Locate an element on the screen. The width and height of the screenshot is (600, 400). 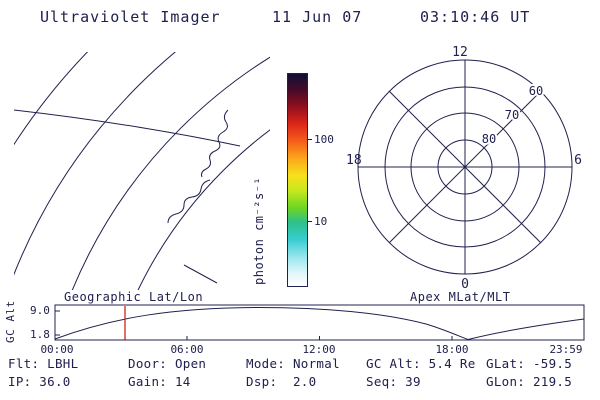
gc-alt-curve is located at coordinates (319, 323).